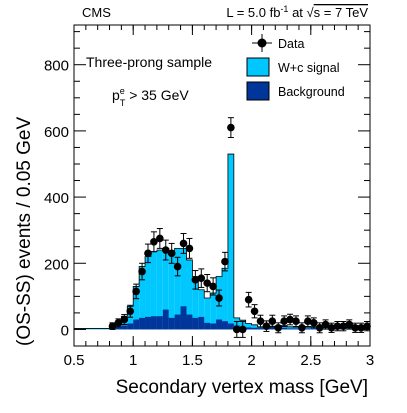 The width and height of the screenshot is (407, 413). What do you see at coordinates (310, 360) in the screenshot?
I see `x-tick-label: 2.5` at bounding box center [310, 360].